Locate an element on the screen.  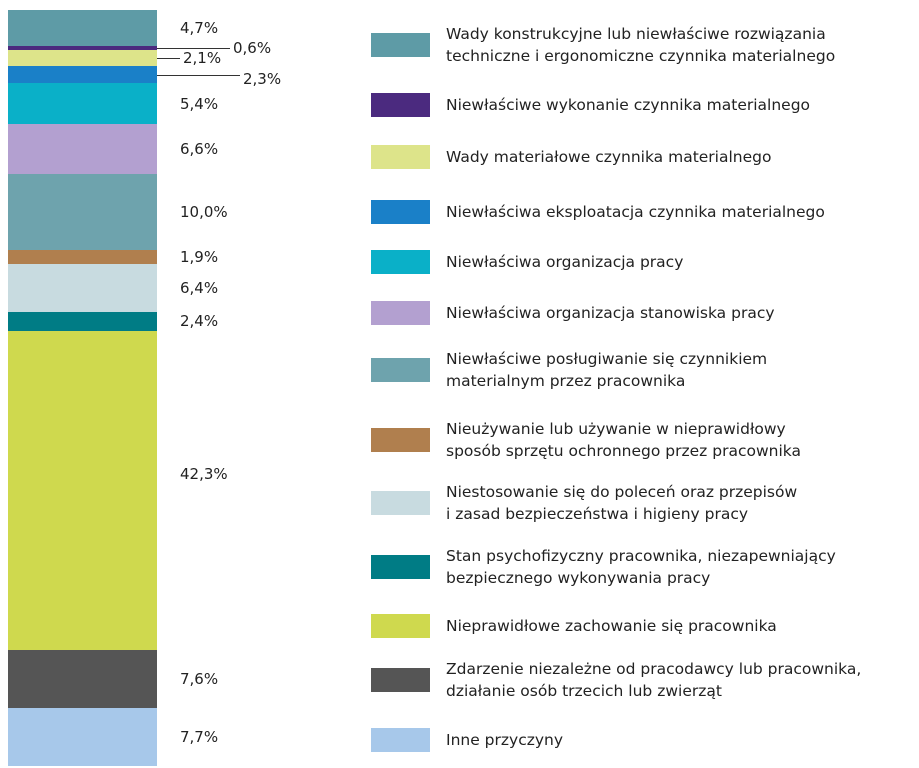
value-label: 10,0% is located at coordinates (204, 211).